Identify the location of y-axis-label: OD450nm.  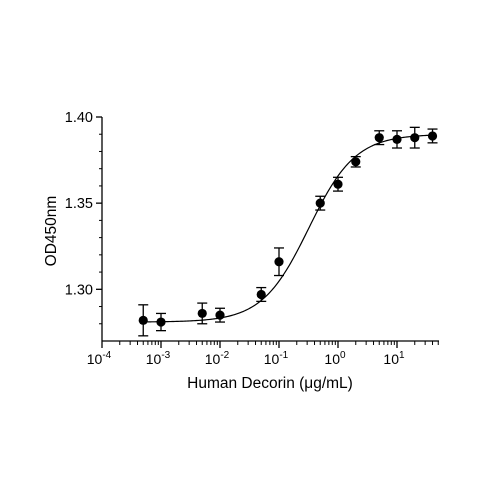
(51, 231).